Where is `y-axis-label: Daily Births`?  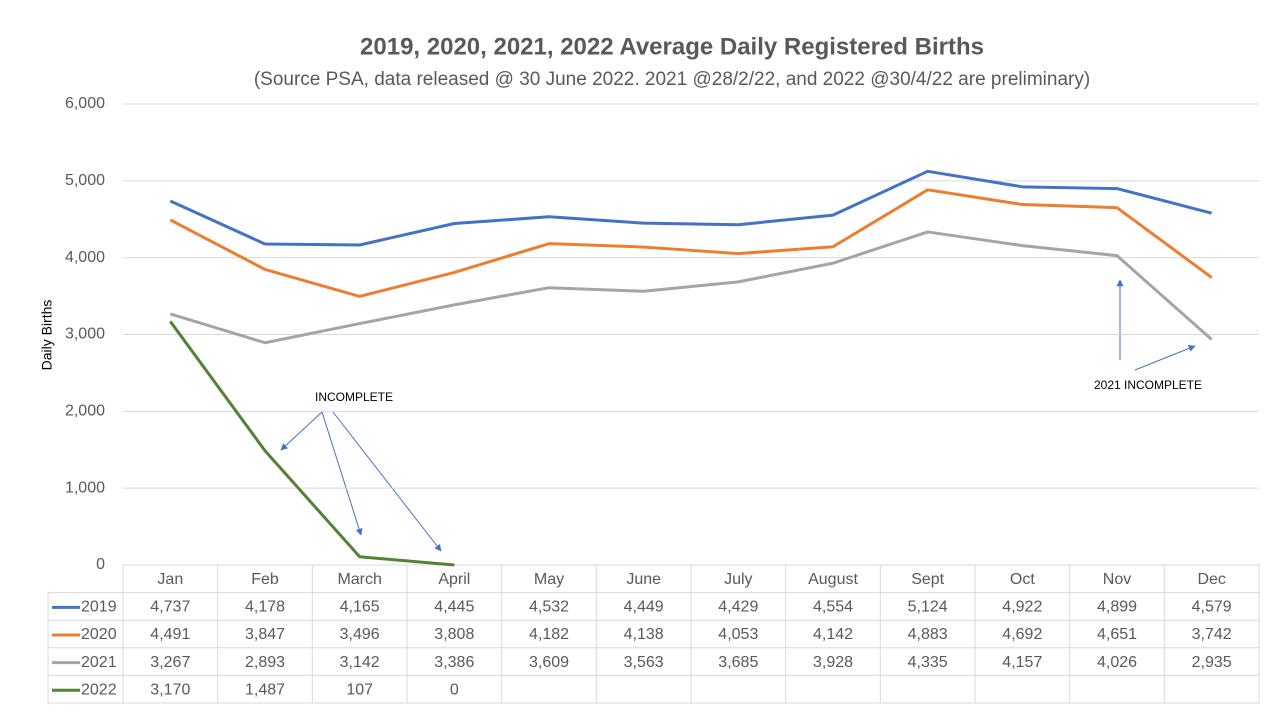 y-axis-label: Daily Births is located at coordinates (47, 335).